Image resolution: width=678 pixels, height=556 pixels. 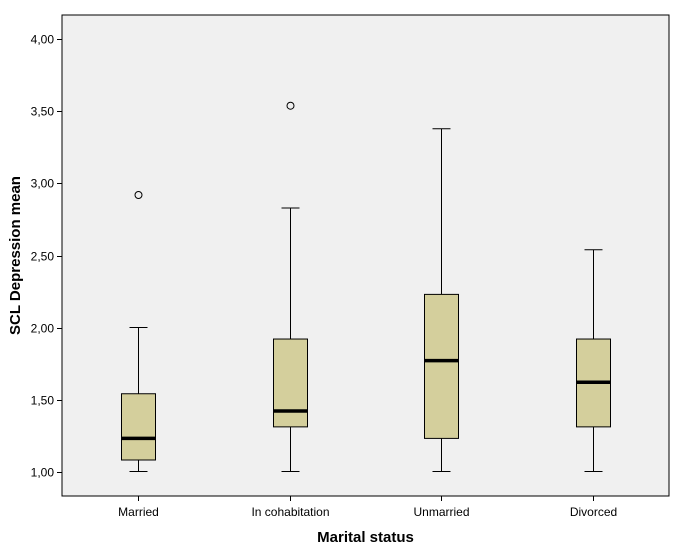 I want to click on box-in-cohabitation, so click(x=290, y=287).